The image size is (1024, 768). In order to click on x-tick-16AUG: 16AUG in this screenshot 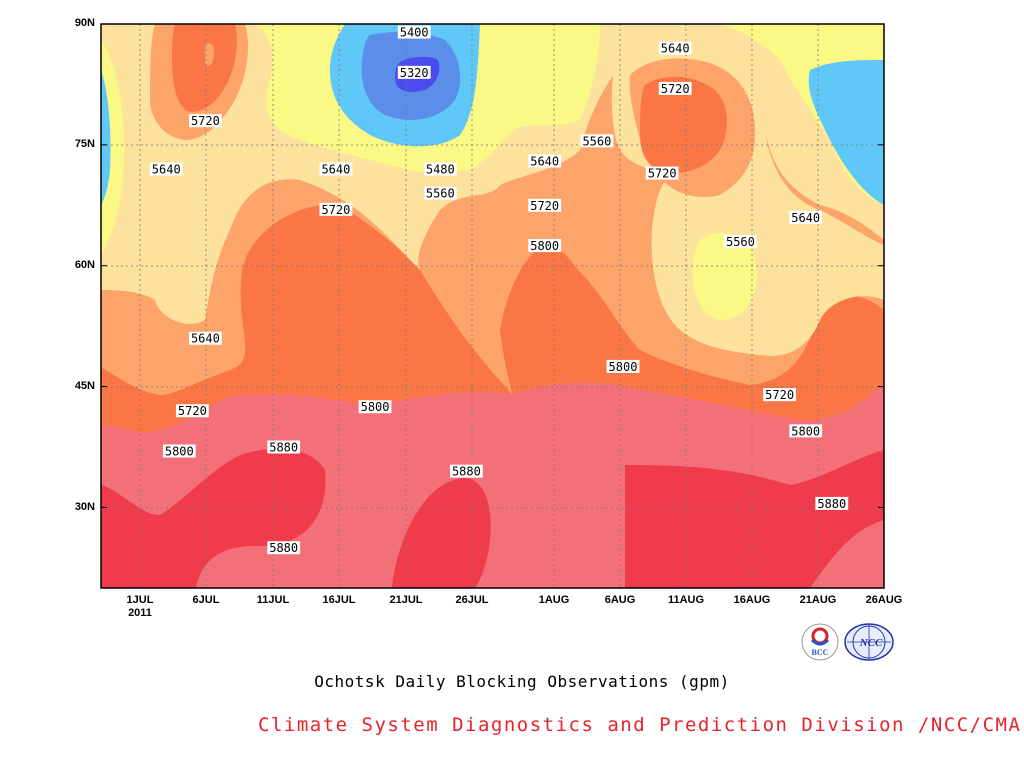, I will do `click(752, 600)`.